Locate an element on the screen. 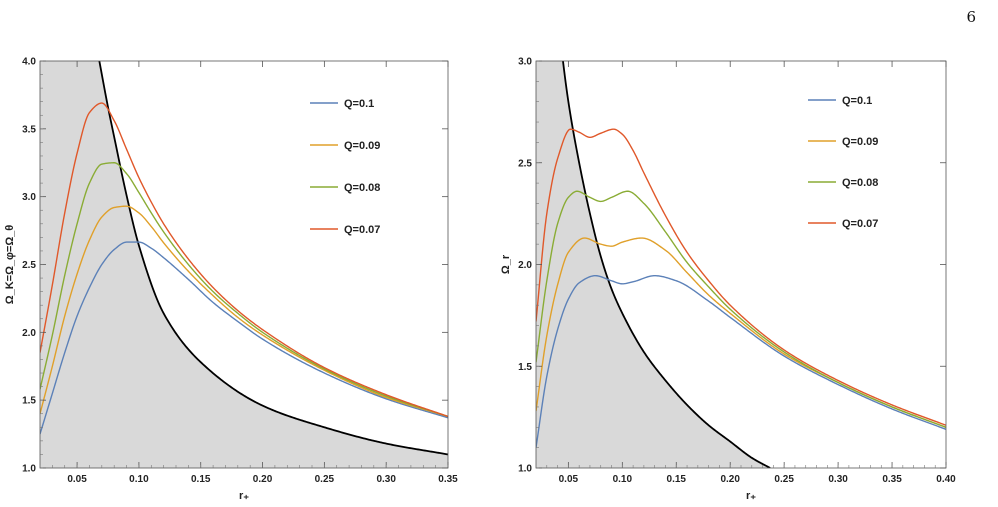 The image size is (998, 507). y-axis-label: Ω_K=Ω_φ=Ω_θ is located at coordinates (10, 264).